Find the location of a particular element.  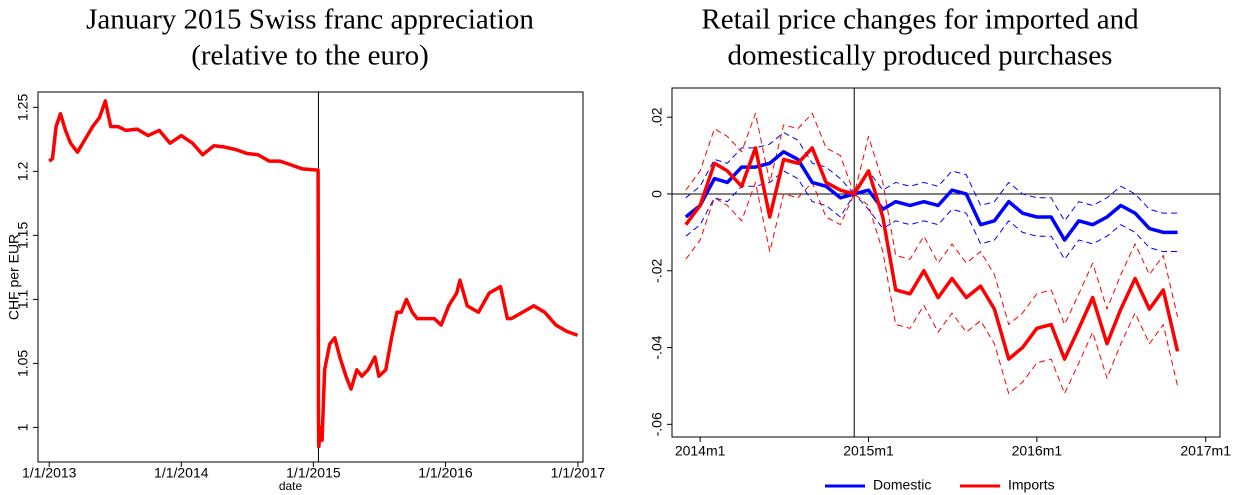

y-tick-label: -.04 is located at coordinates (657, 347).